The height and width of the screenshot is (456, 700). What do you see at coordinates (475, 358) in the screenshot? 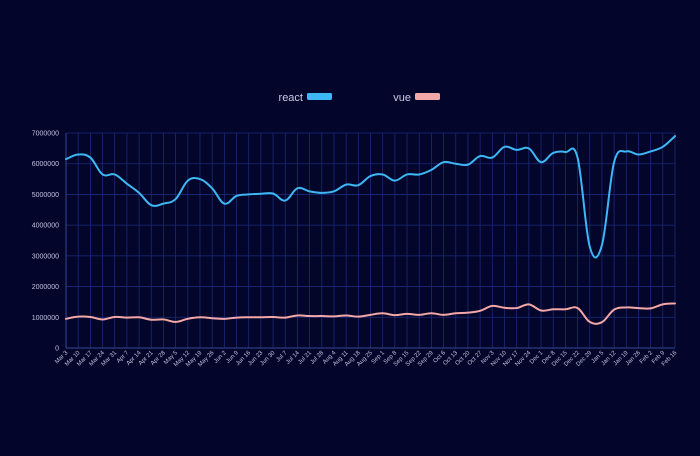
I see `x-tick-label: Oct 27` at bounding box center [475, 358].